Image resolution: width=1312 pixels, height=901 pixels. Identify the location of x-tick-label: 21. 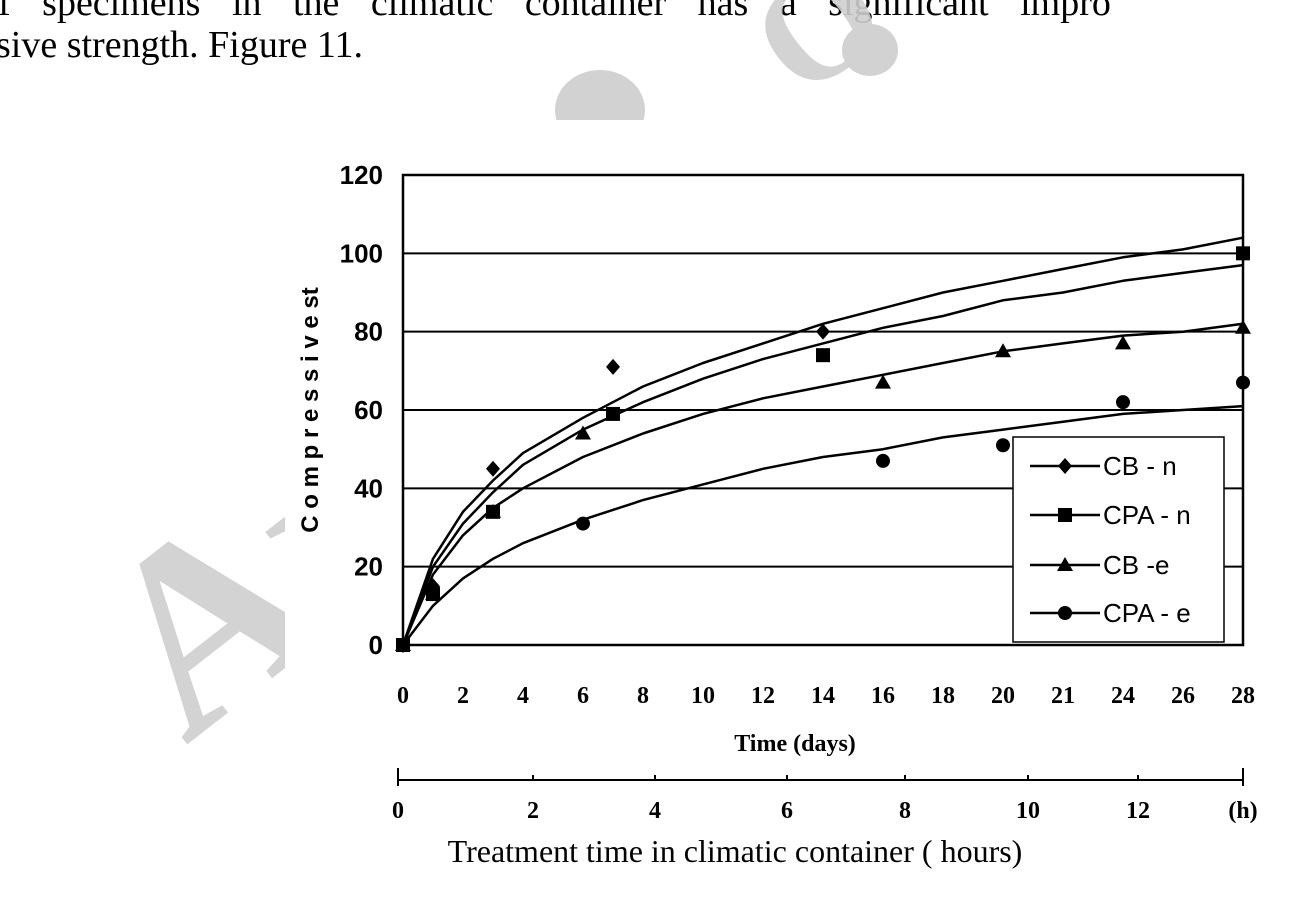
(1063, 696).